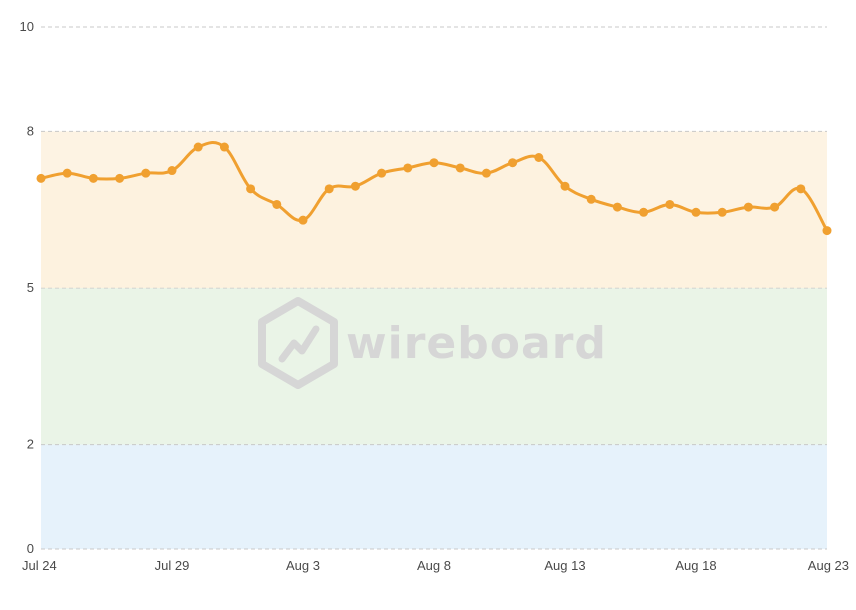 This screenshot has width=856, height=610. I want to click on wireboard-watermark: wireboard, so click(432, 343).